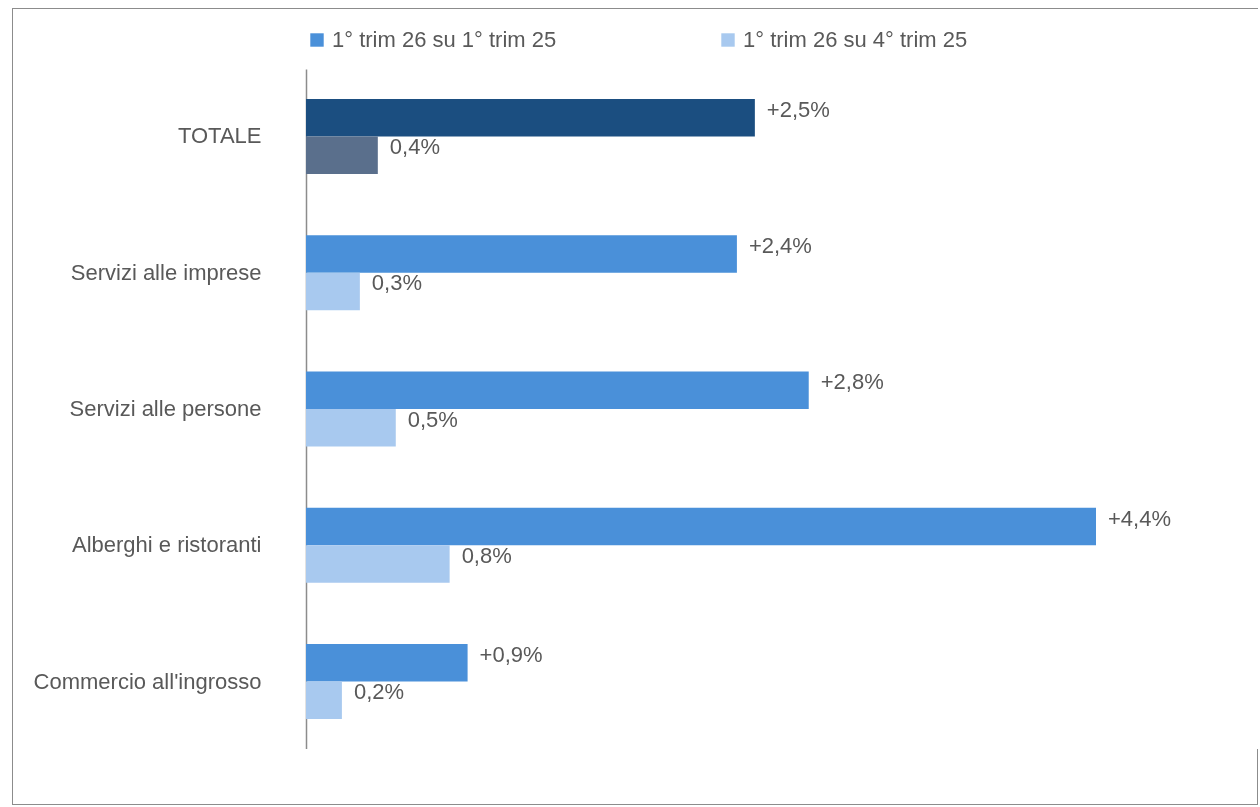  Describe the element at coordinates (486, 556) in the screenshot. I see `data-label: 0,8%` at that location.